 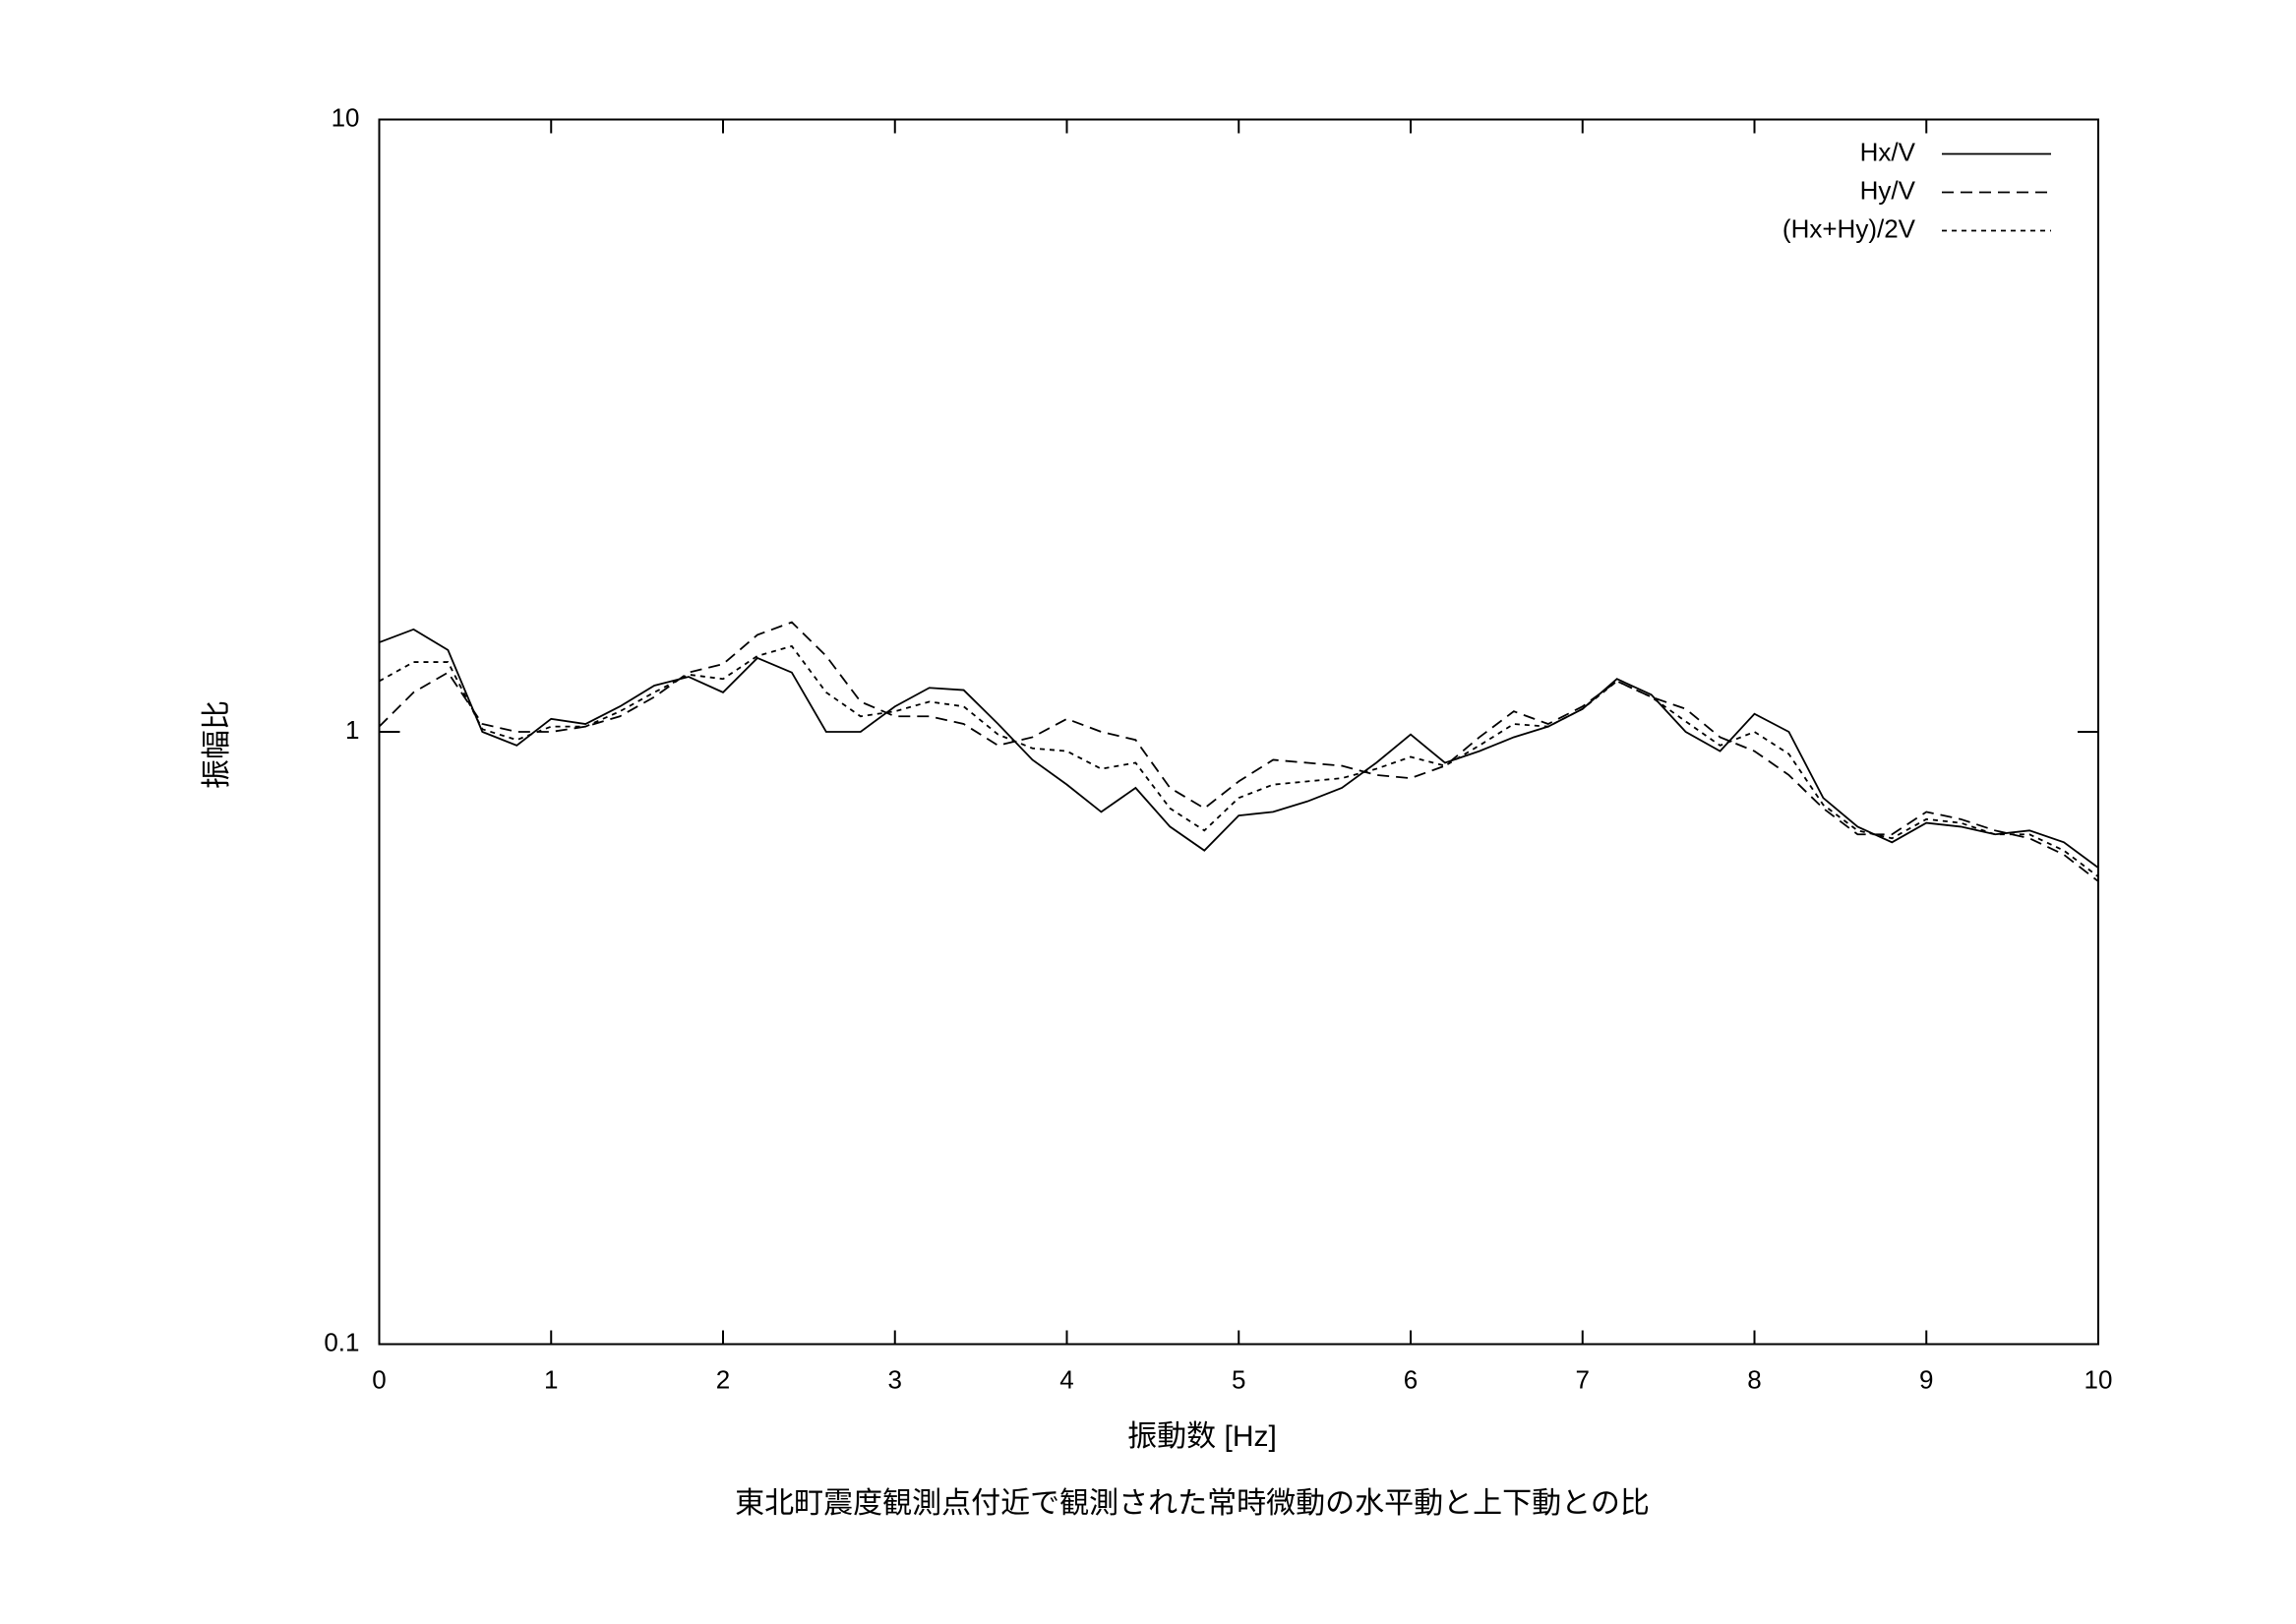 What do you see at coordinates (1849, 228) in the screenshot?
I see `legend-label: (Hx+Hy)/2V` at bounding box center [1849, 228].